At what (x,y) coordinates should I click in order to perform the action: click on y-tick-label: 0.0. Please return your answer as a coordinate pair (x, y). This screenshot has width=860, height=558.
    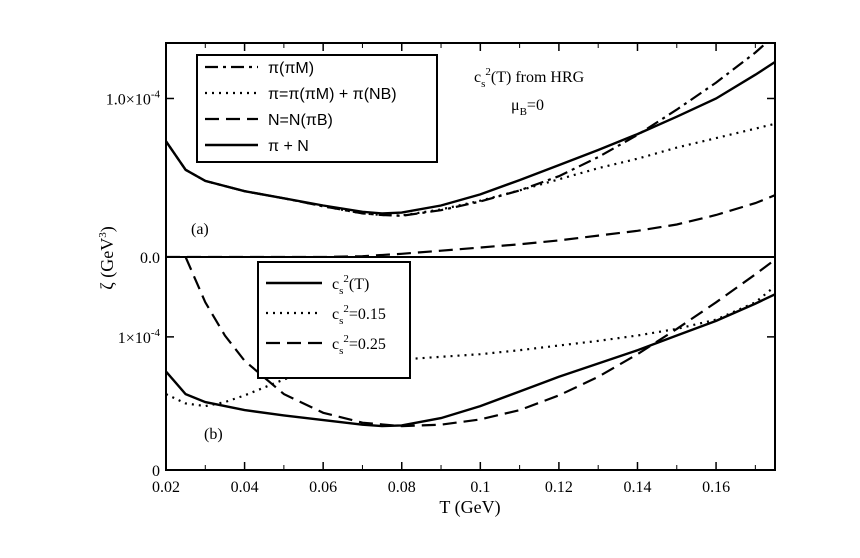
    Looking at the image, I should click on (150, 258).